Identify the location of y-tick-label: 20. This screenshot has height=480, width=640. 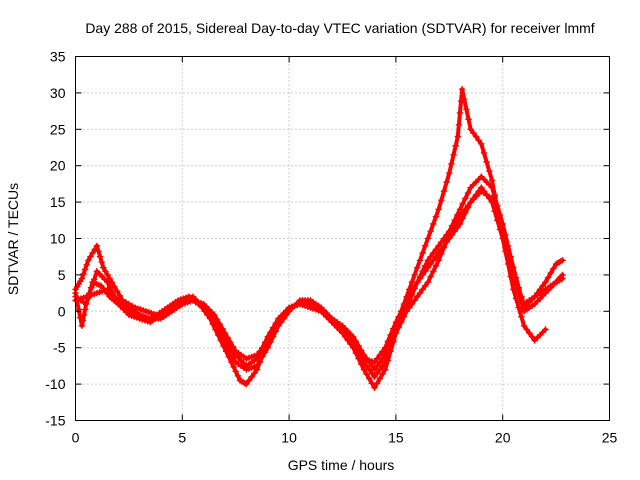
(58, 166).